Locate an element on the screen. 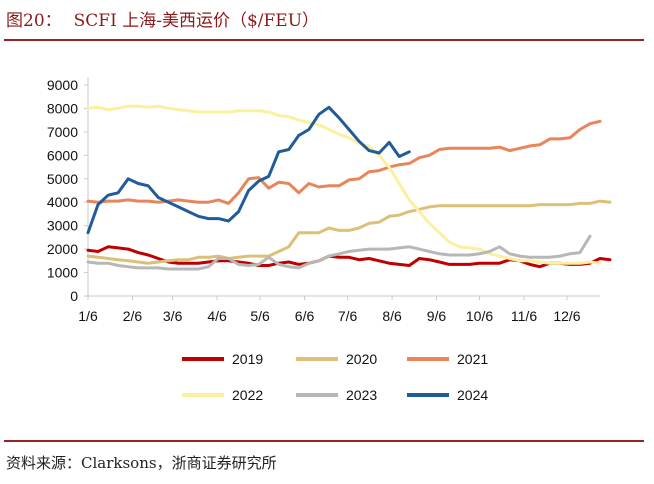  y-tick-label: 8000 is located at coordinates (62, 108).